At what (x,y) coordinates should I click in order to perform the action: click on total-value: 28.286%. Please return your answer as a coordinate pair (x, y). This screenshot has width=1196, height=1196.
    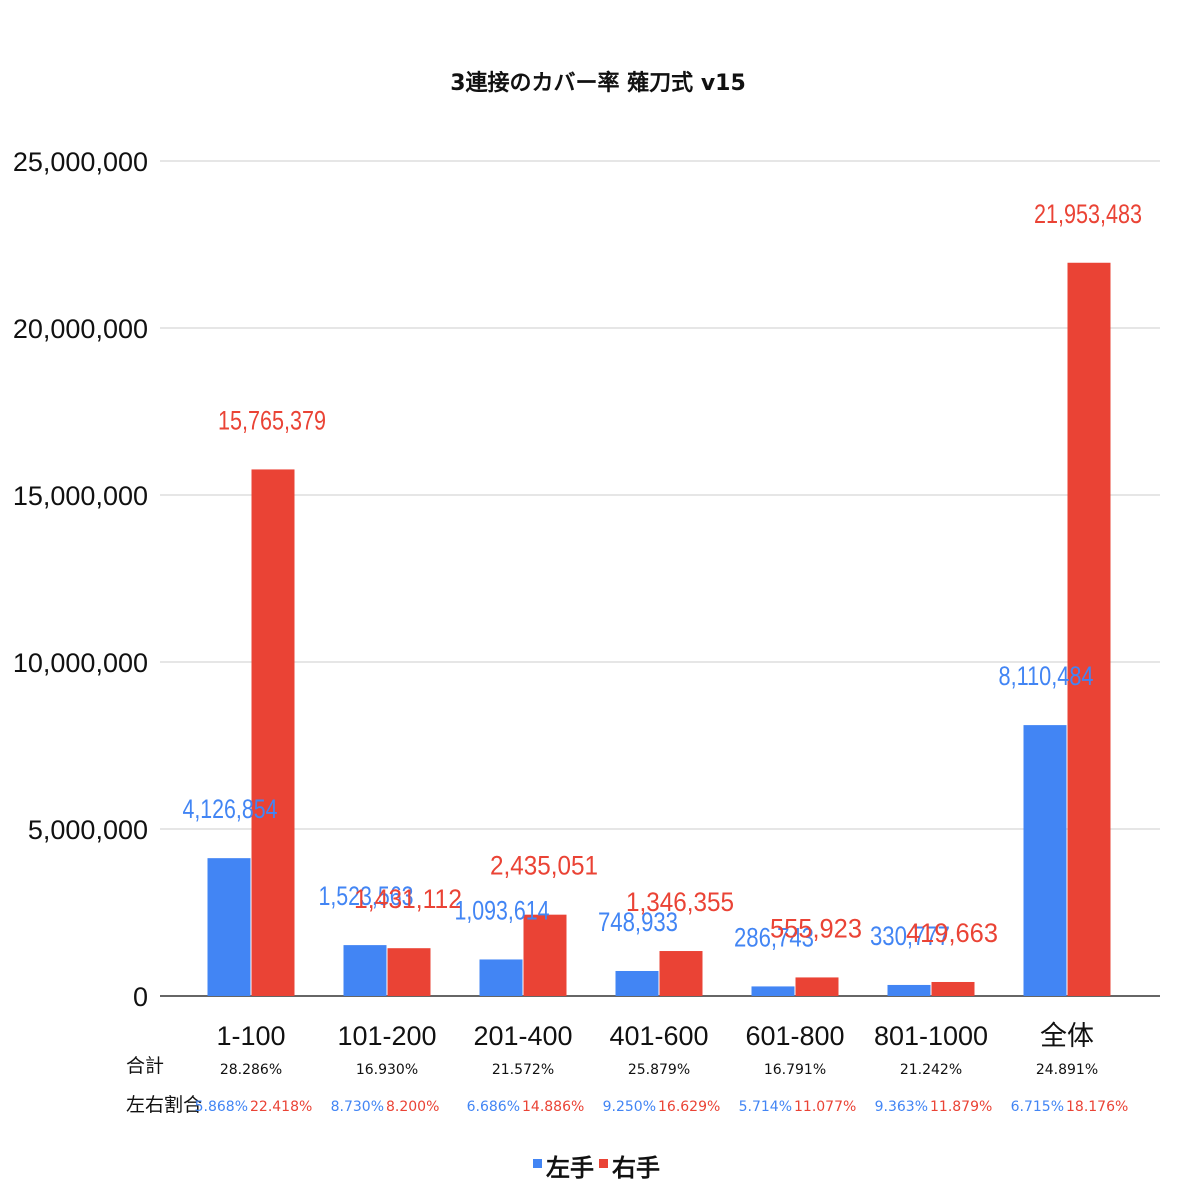
    Looking at the image, I should click on (251, 1070).